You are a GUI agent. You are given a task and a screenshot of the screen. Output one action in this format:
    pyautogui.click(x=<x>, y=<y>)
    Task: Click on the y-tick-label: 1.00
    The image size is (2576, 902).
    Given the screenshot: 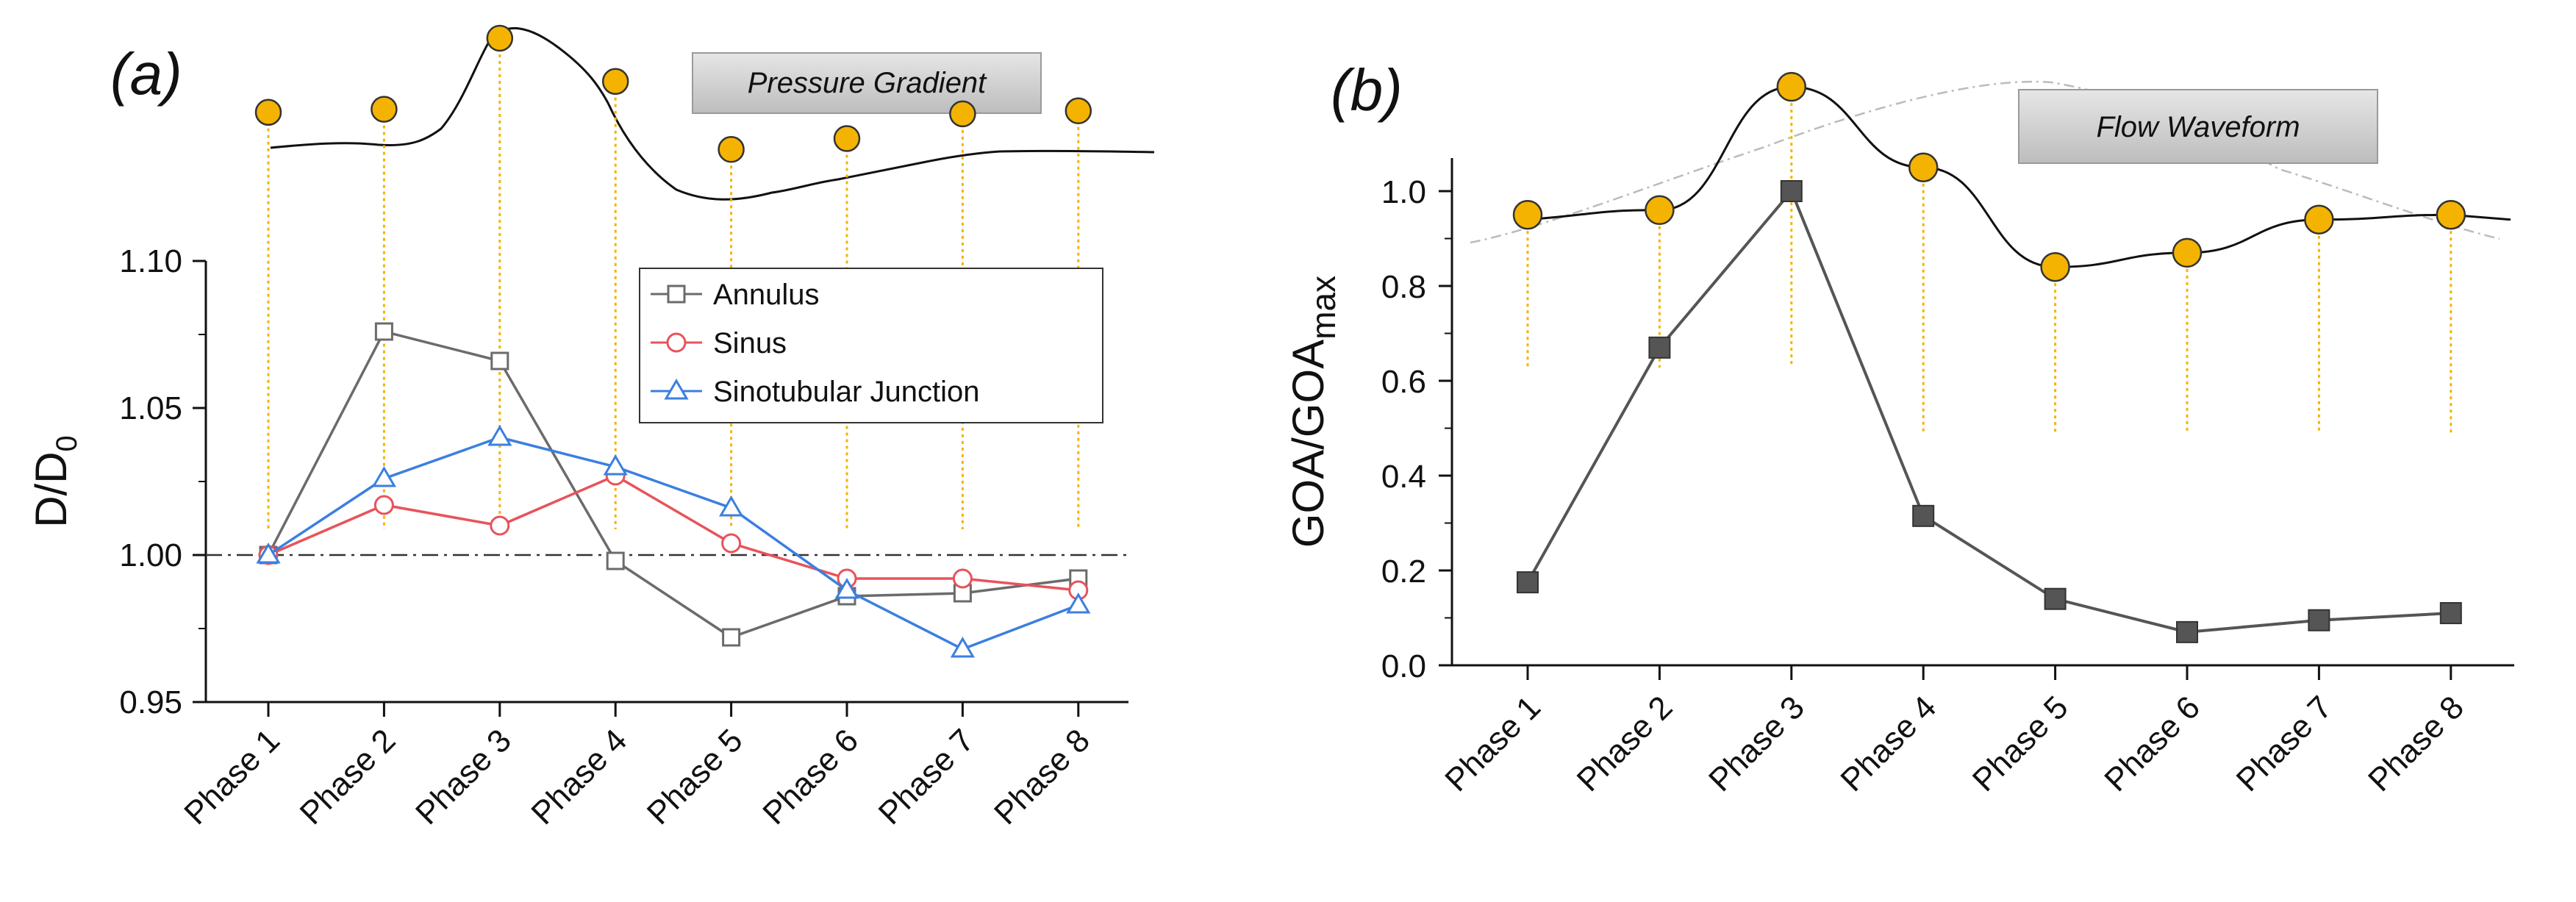 What is the action you would take?
    pyautogui.click(x=151, y=555)
    